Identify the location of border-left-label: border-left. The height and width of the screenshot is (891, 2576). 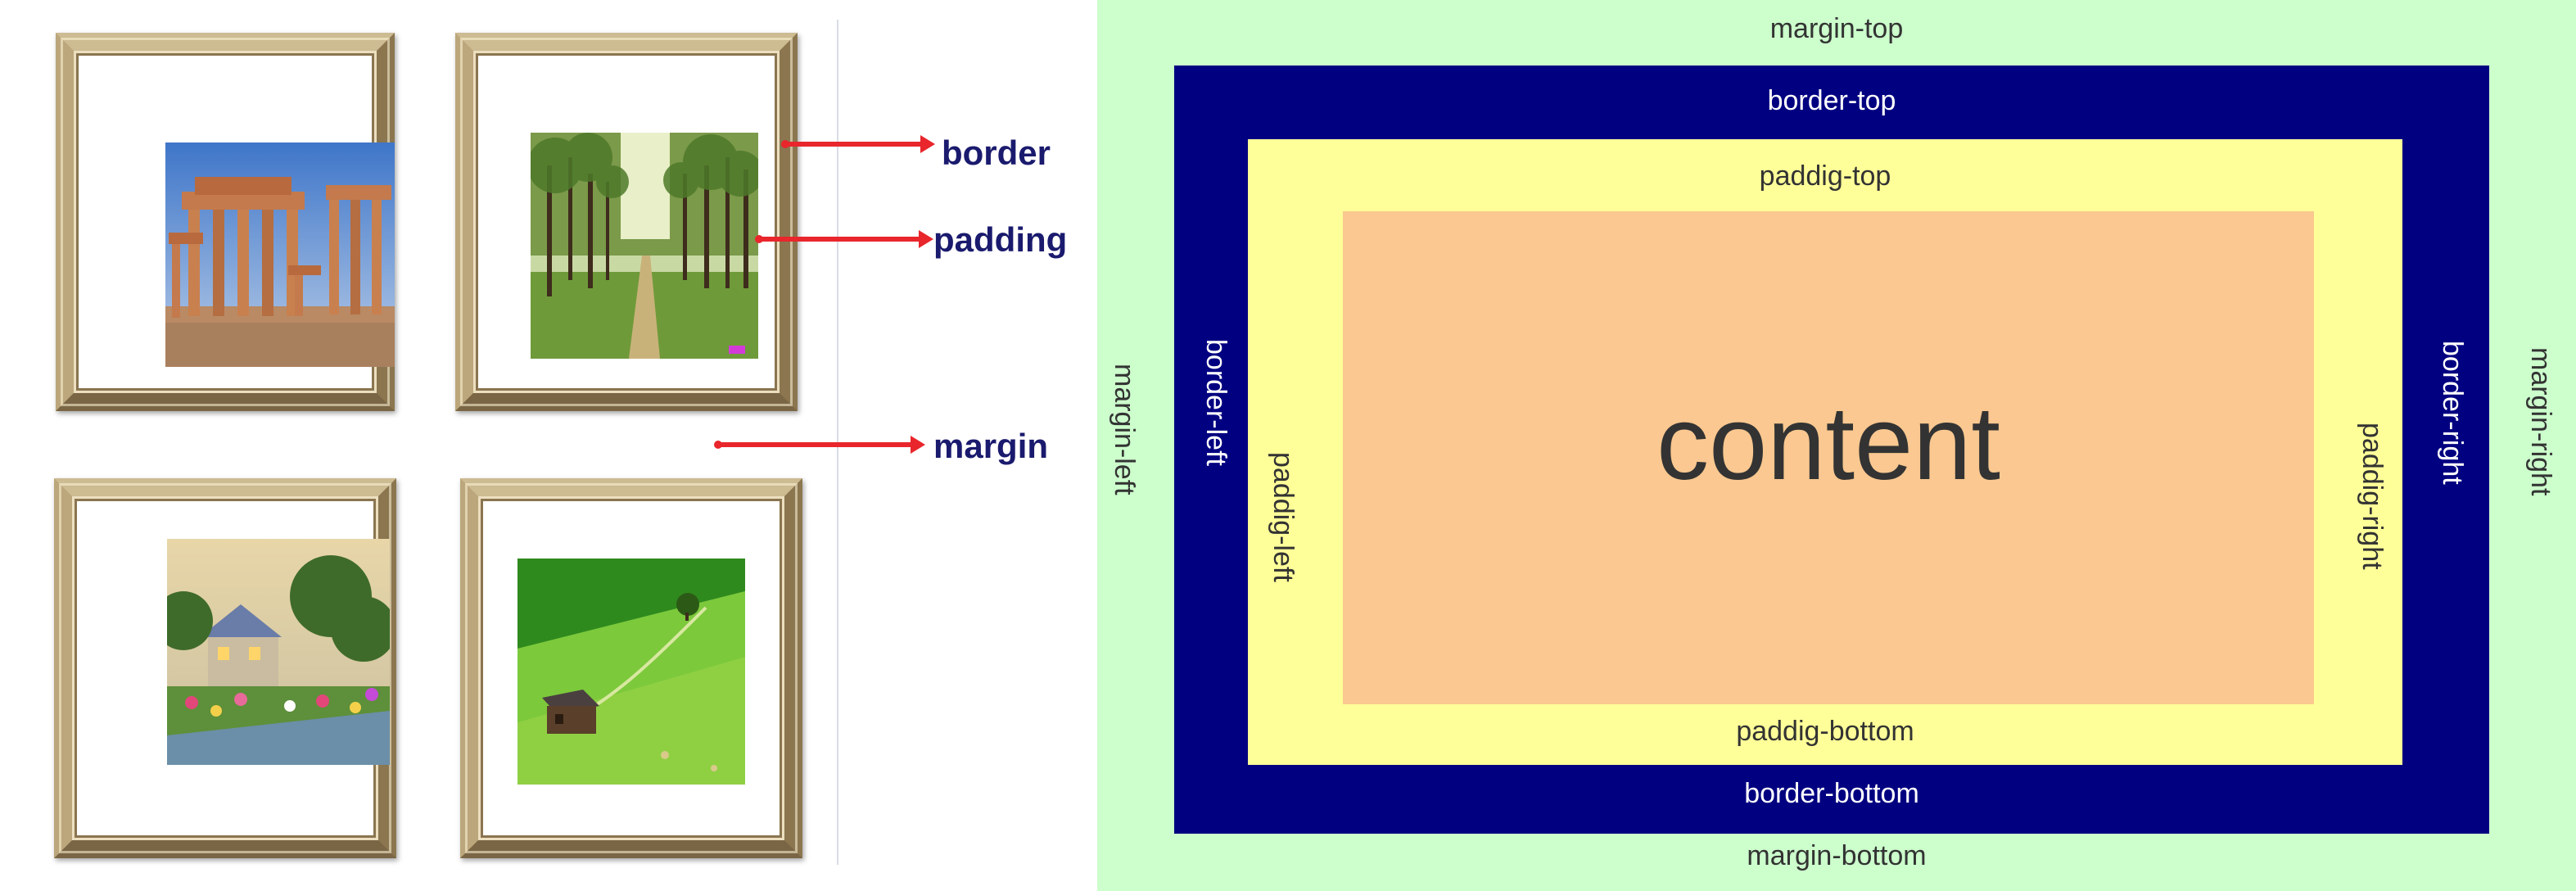
(1216, 402).